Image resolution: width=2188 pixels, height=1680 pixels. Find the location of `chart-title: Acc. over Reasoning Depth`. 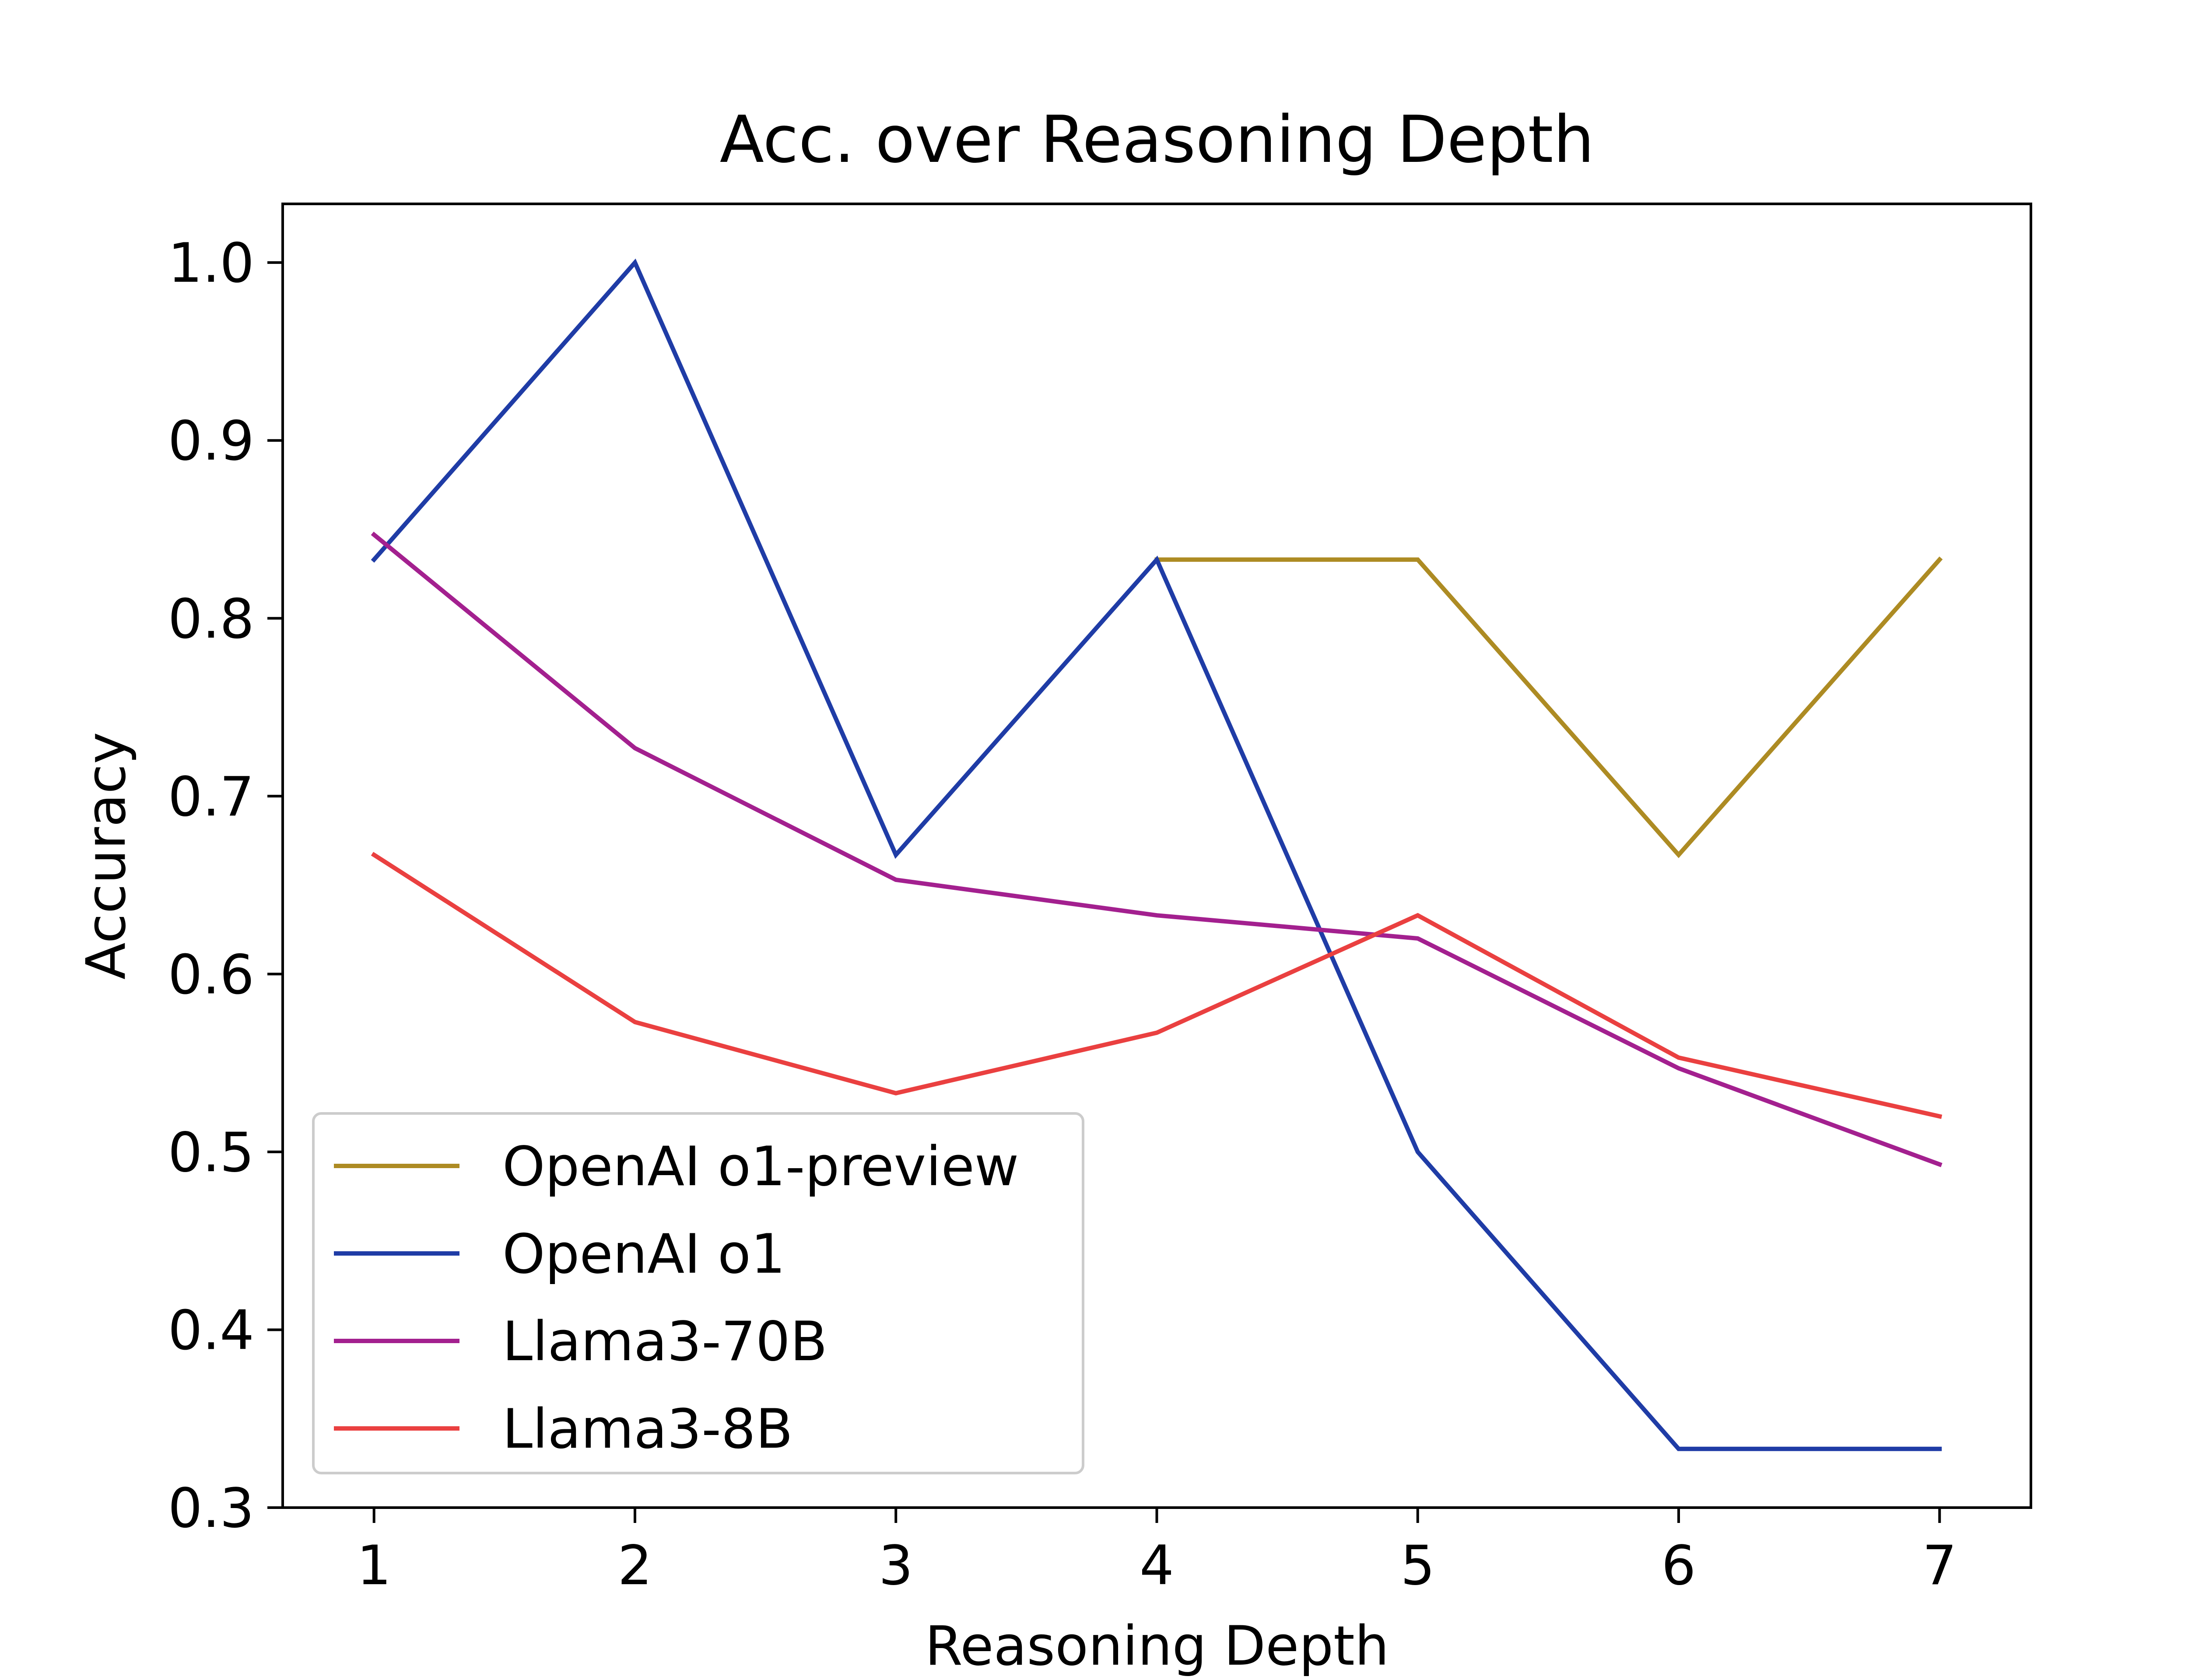

chart-title: Acc. over Reasoning Depth is located at coordinates (1157, 139).